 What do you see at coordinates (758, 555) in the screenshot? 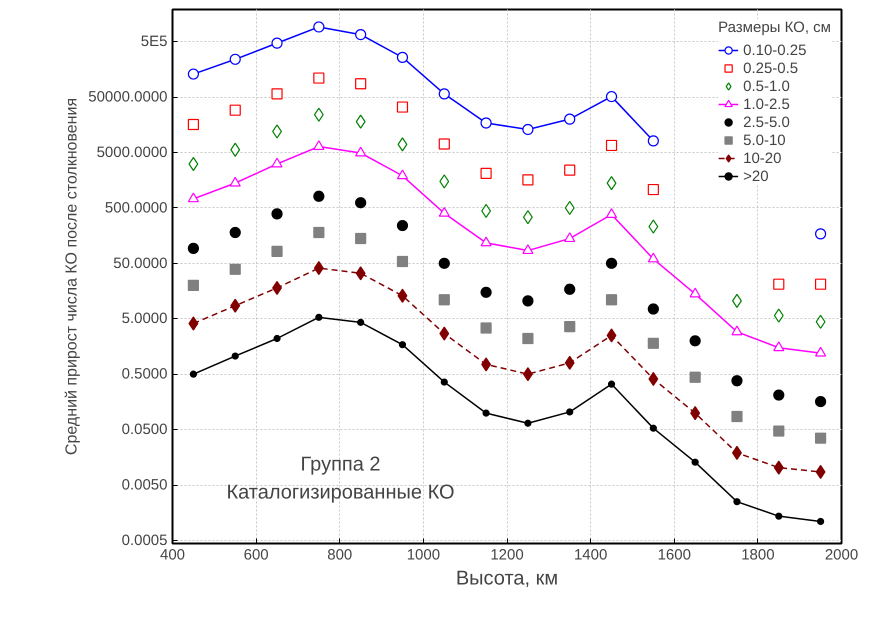
I see `x-tick-label: 1800` at bounding box center [758, 555].